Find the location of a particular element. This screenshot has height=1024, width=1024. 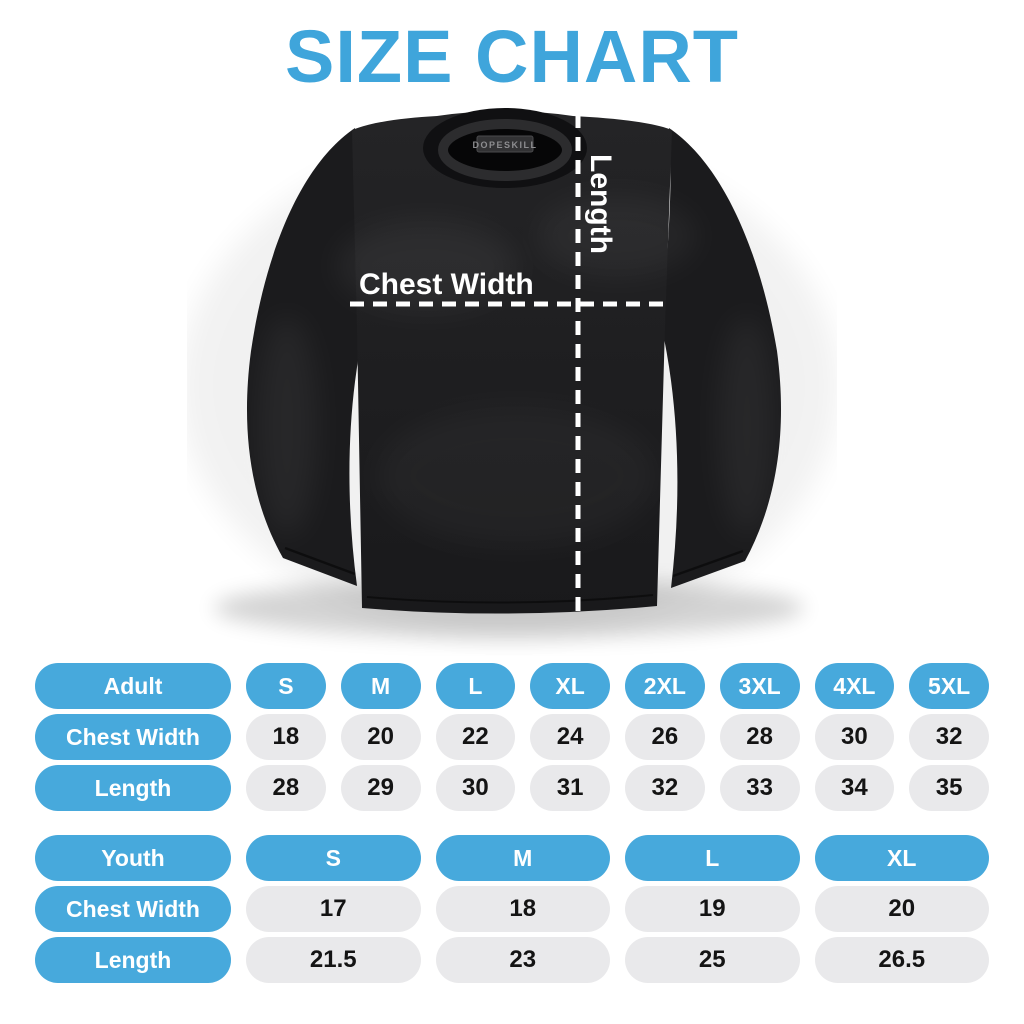

value-pill: 31 is located at coordinates (570, 788).